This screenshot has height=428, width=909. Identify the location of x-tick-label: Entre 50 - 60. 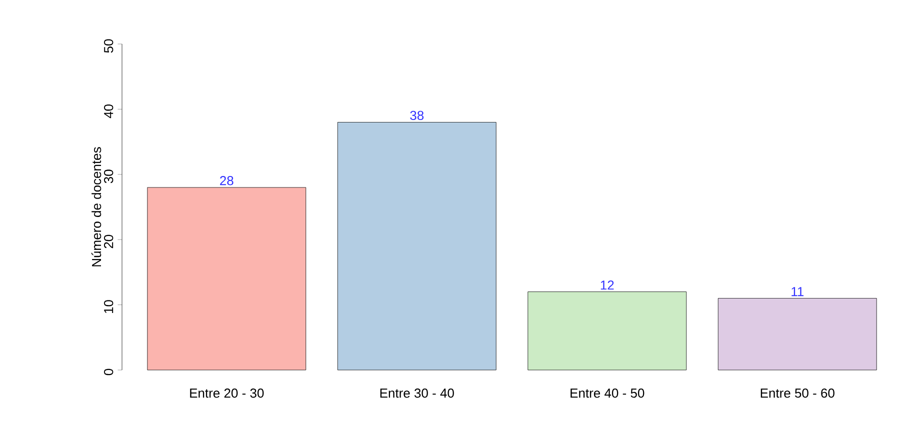
(797, 393).